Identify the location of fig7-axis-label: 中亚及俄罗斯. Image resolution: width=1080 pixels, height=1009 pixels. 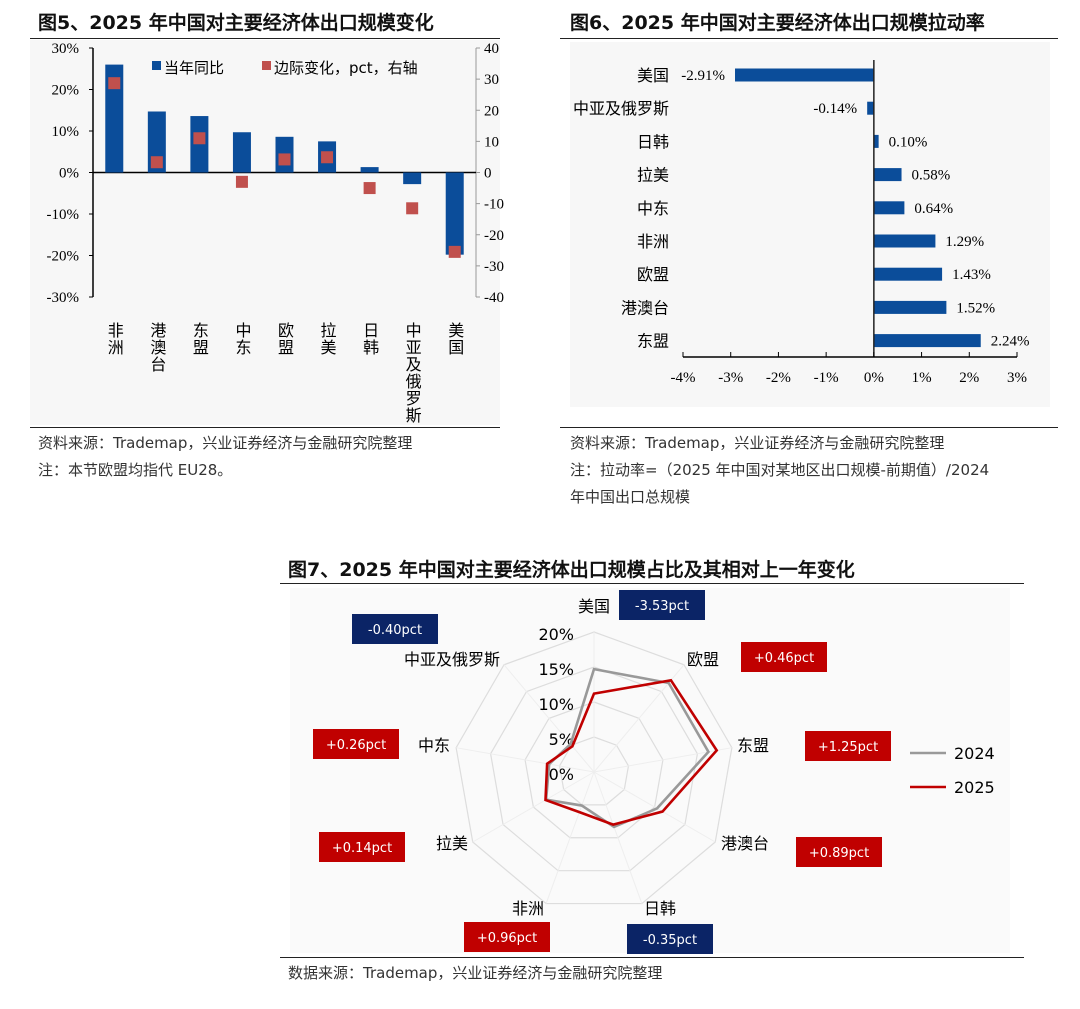
(452, 659).